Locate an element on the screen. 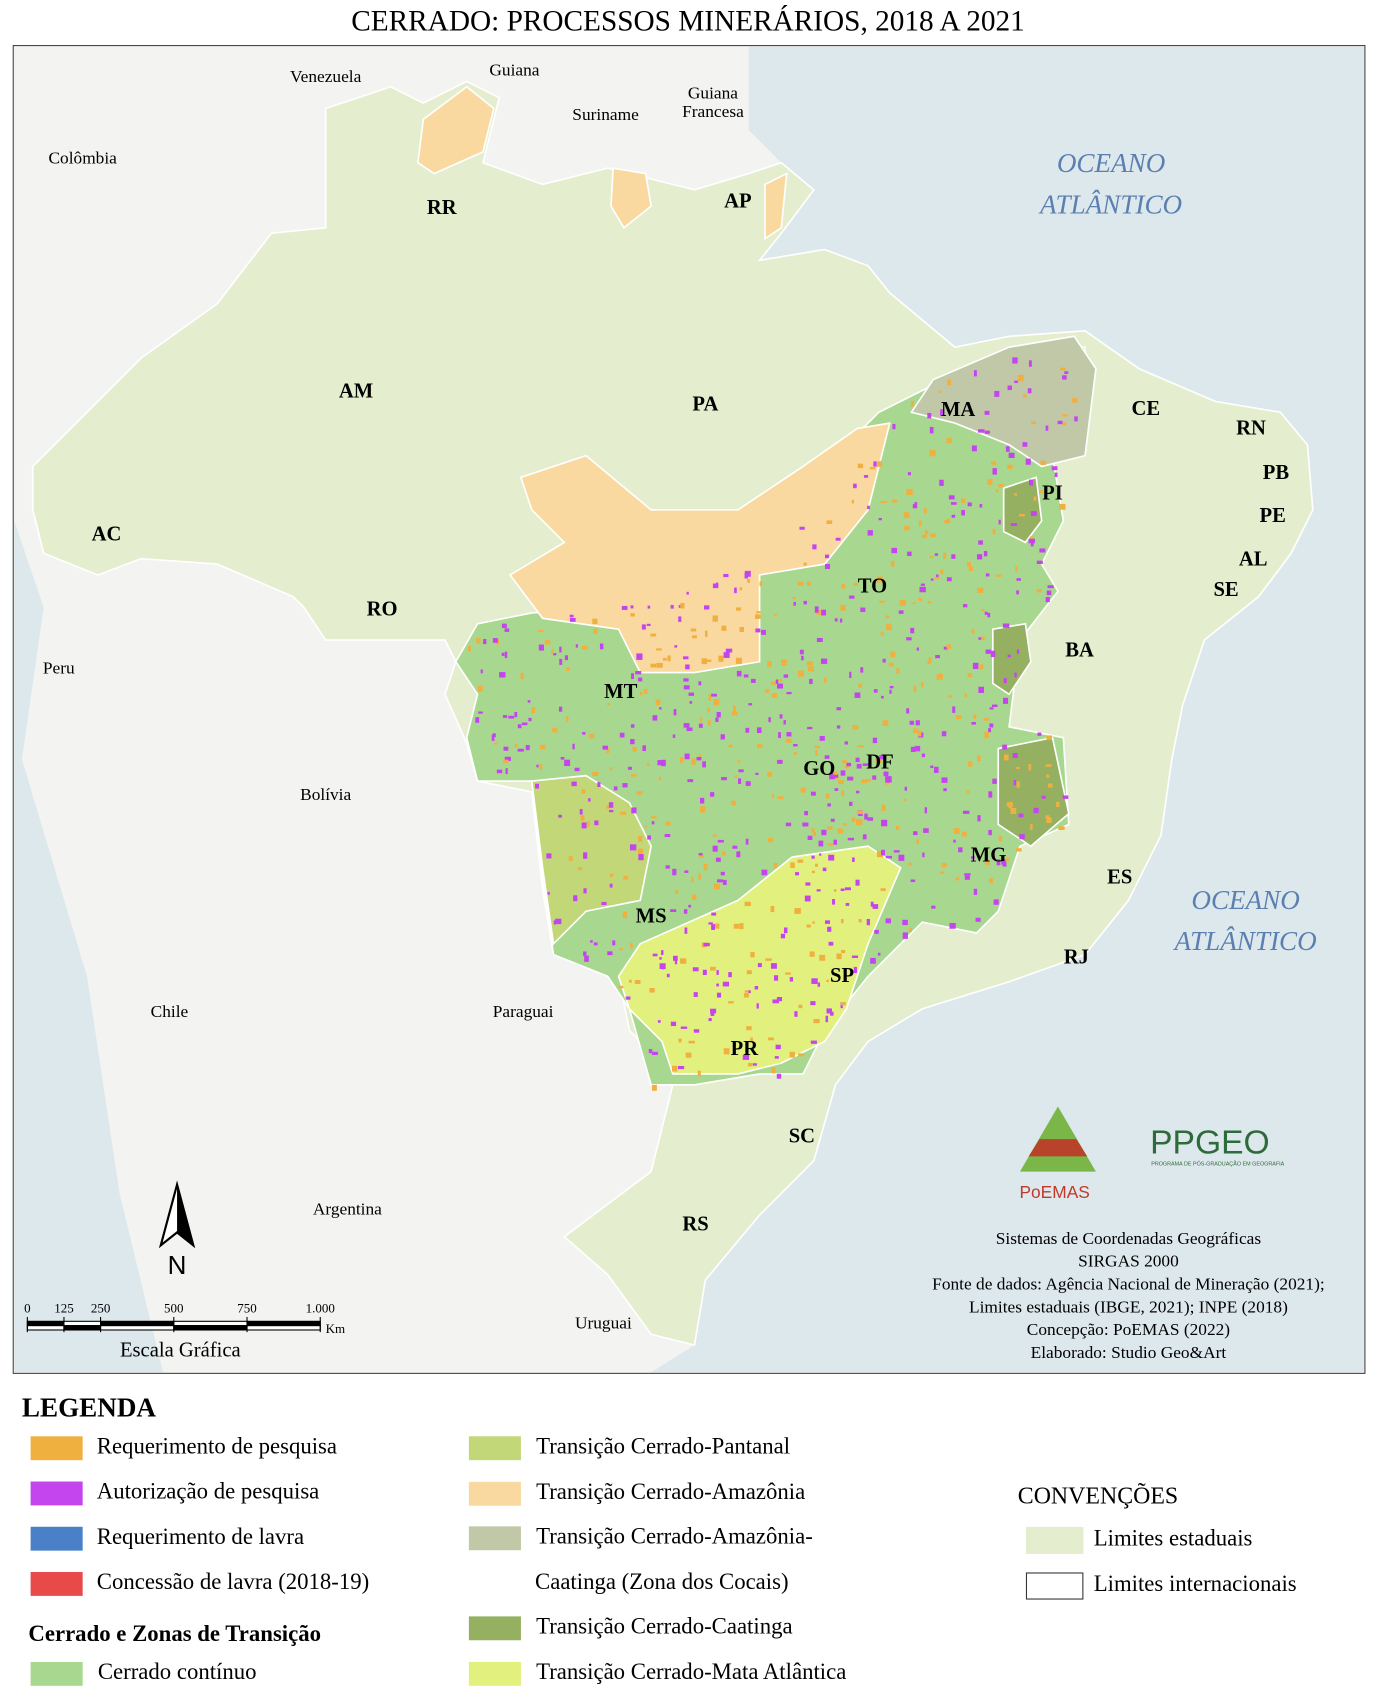 This screenshot has width=1376, height=1706. country-label: Peru is located at coordinates (59, 667).